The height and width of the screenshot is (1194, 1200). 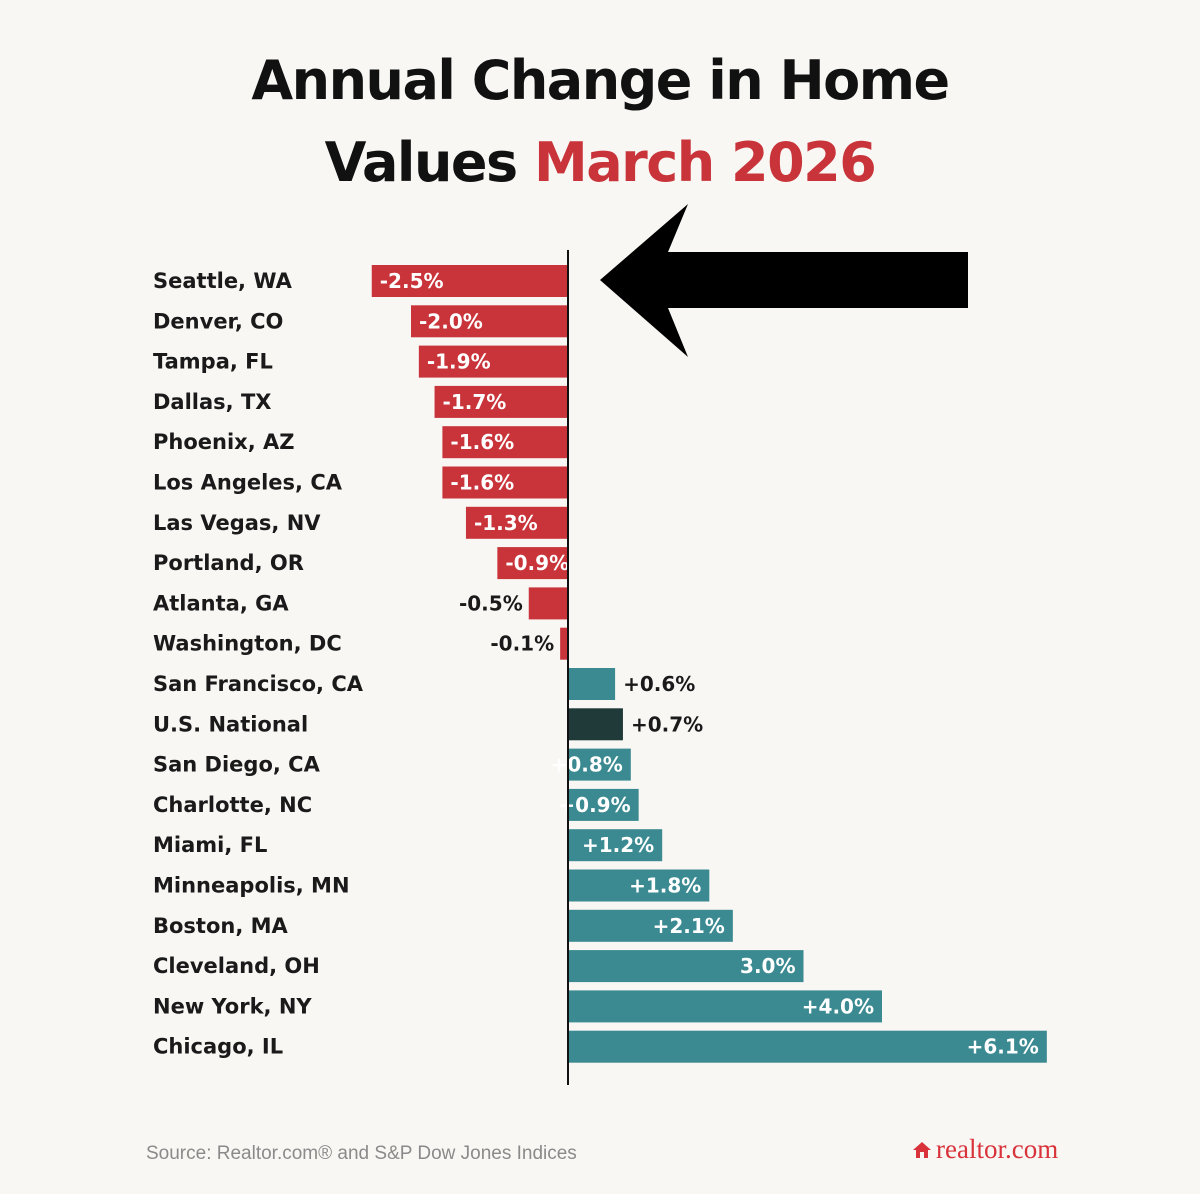 I want to click on data-label: +0.6%, so click(x=659, y=684).